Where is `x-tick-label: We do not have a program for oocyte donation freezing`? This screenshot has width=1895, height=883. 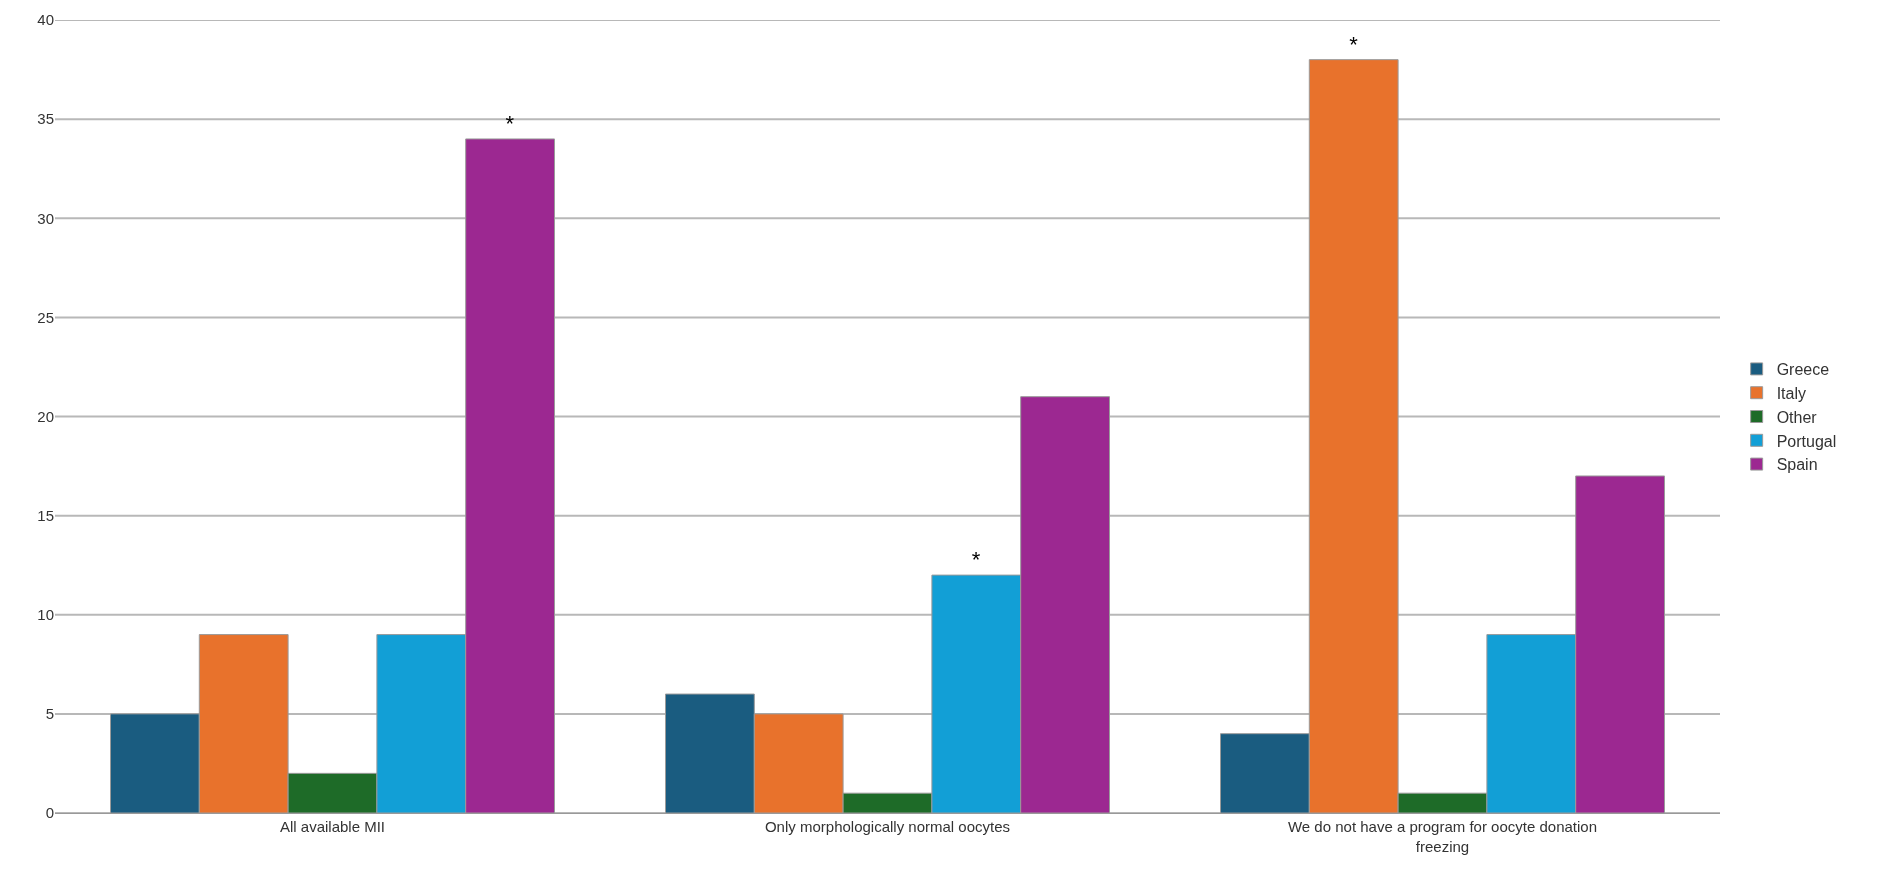 x-tick-label: We do not have a program for oocyte donation freezing is located at coordinates (1442, 836).